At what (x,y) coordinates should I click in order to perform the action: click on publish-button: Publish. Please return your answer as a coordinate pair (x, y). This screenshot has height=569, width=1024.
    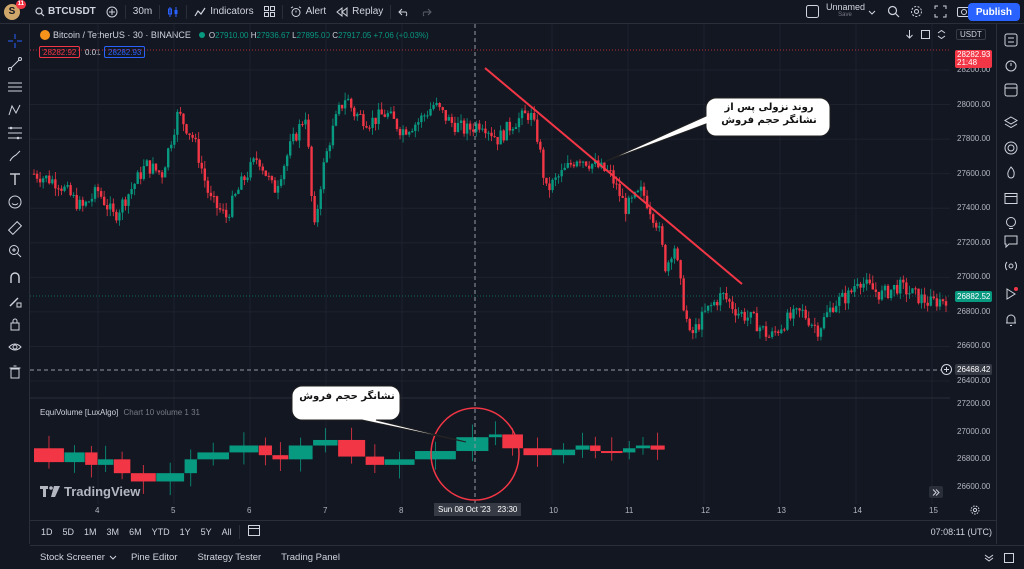
    Looking at the image, I should click on (993, 12).